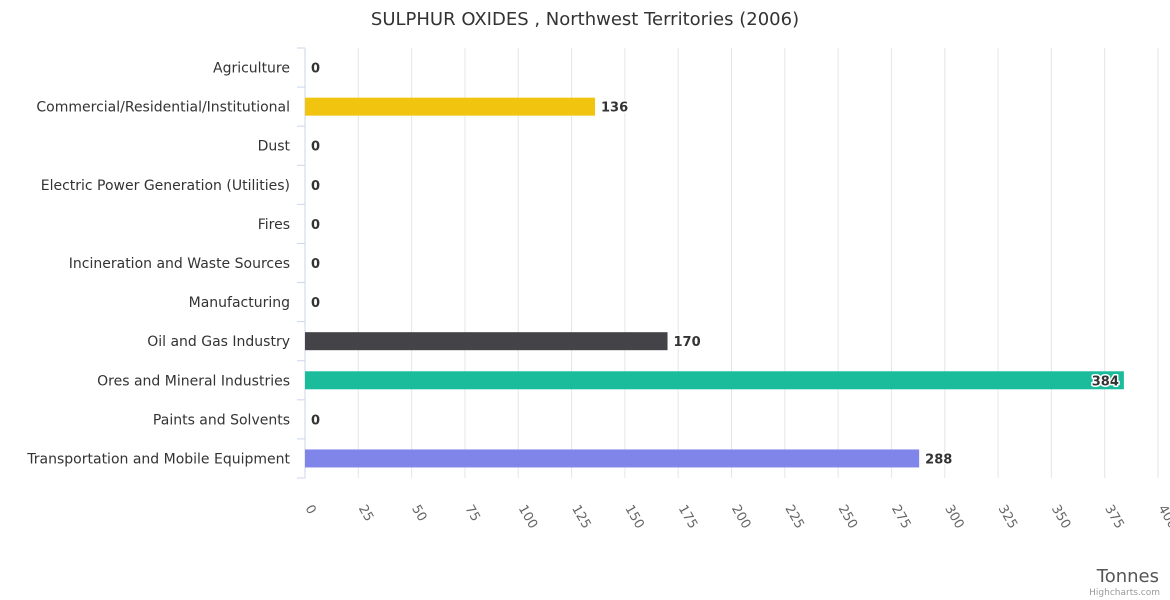  What do you see at coordinates (1007, 517) in the screenshot?
I see `x-tick-label: 325` at bounding box center [1007, 517].